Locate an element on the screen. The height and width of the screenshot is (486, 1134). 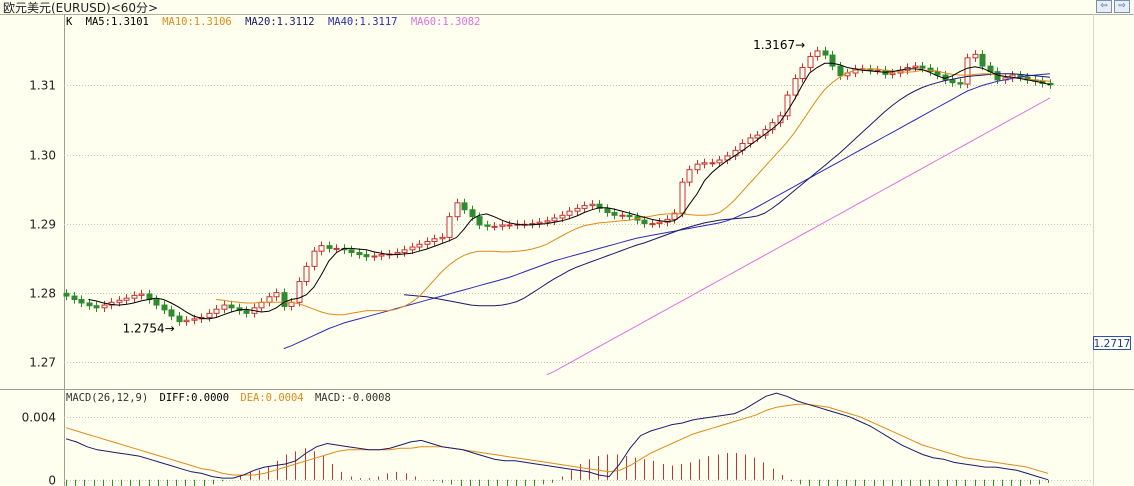
legend-ma5: MA5:1.3101 is located at coordinates (117, 22).